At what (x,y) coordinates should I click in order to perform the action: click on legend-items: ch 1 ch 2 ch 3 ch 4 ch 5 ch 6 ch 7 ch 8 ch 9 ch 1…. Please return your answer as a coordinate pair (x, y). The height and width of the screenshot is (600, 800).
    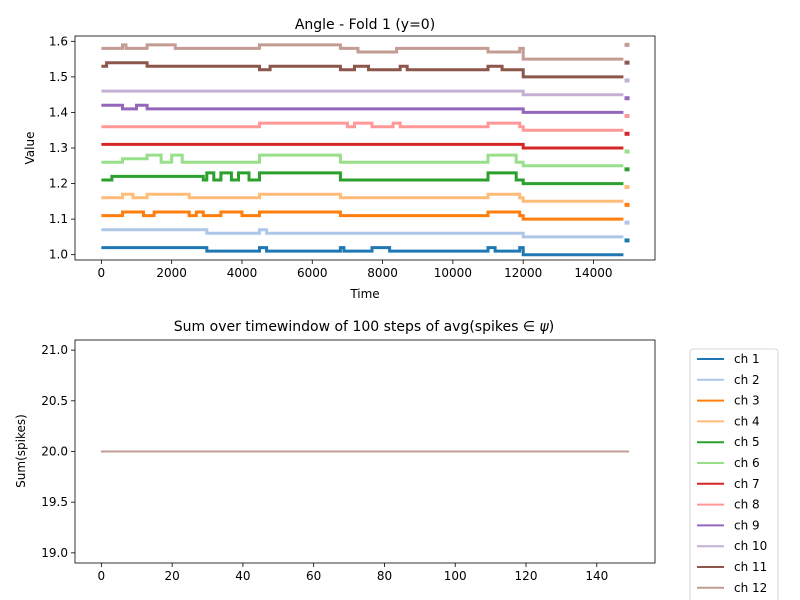
    Looking at the image, I should click on (732, 473).